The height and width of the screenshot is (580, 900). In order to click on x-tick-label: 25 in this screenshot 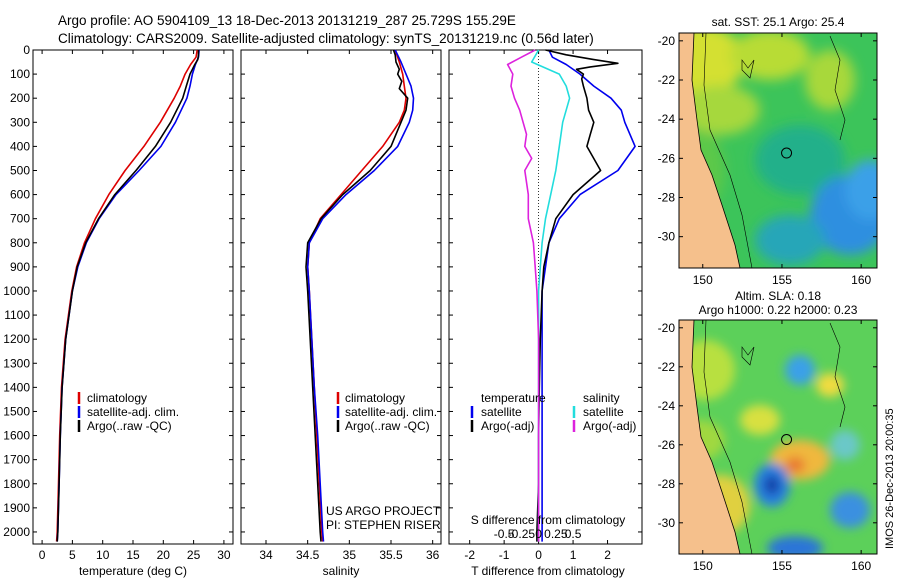, I will do `click(194, 555)`.